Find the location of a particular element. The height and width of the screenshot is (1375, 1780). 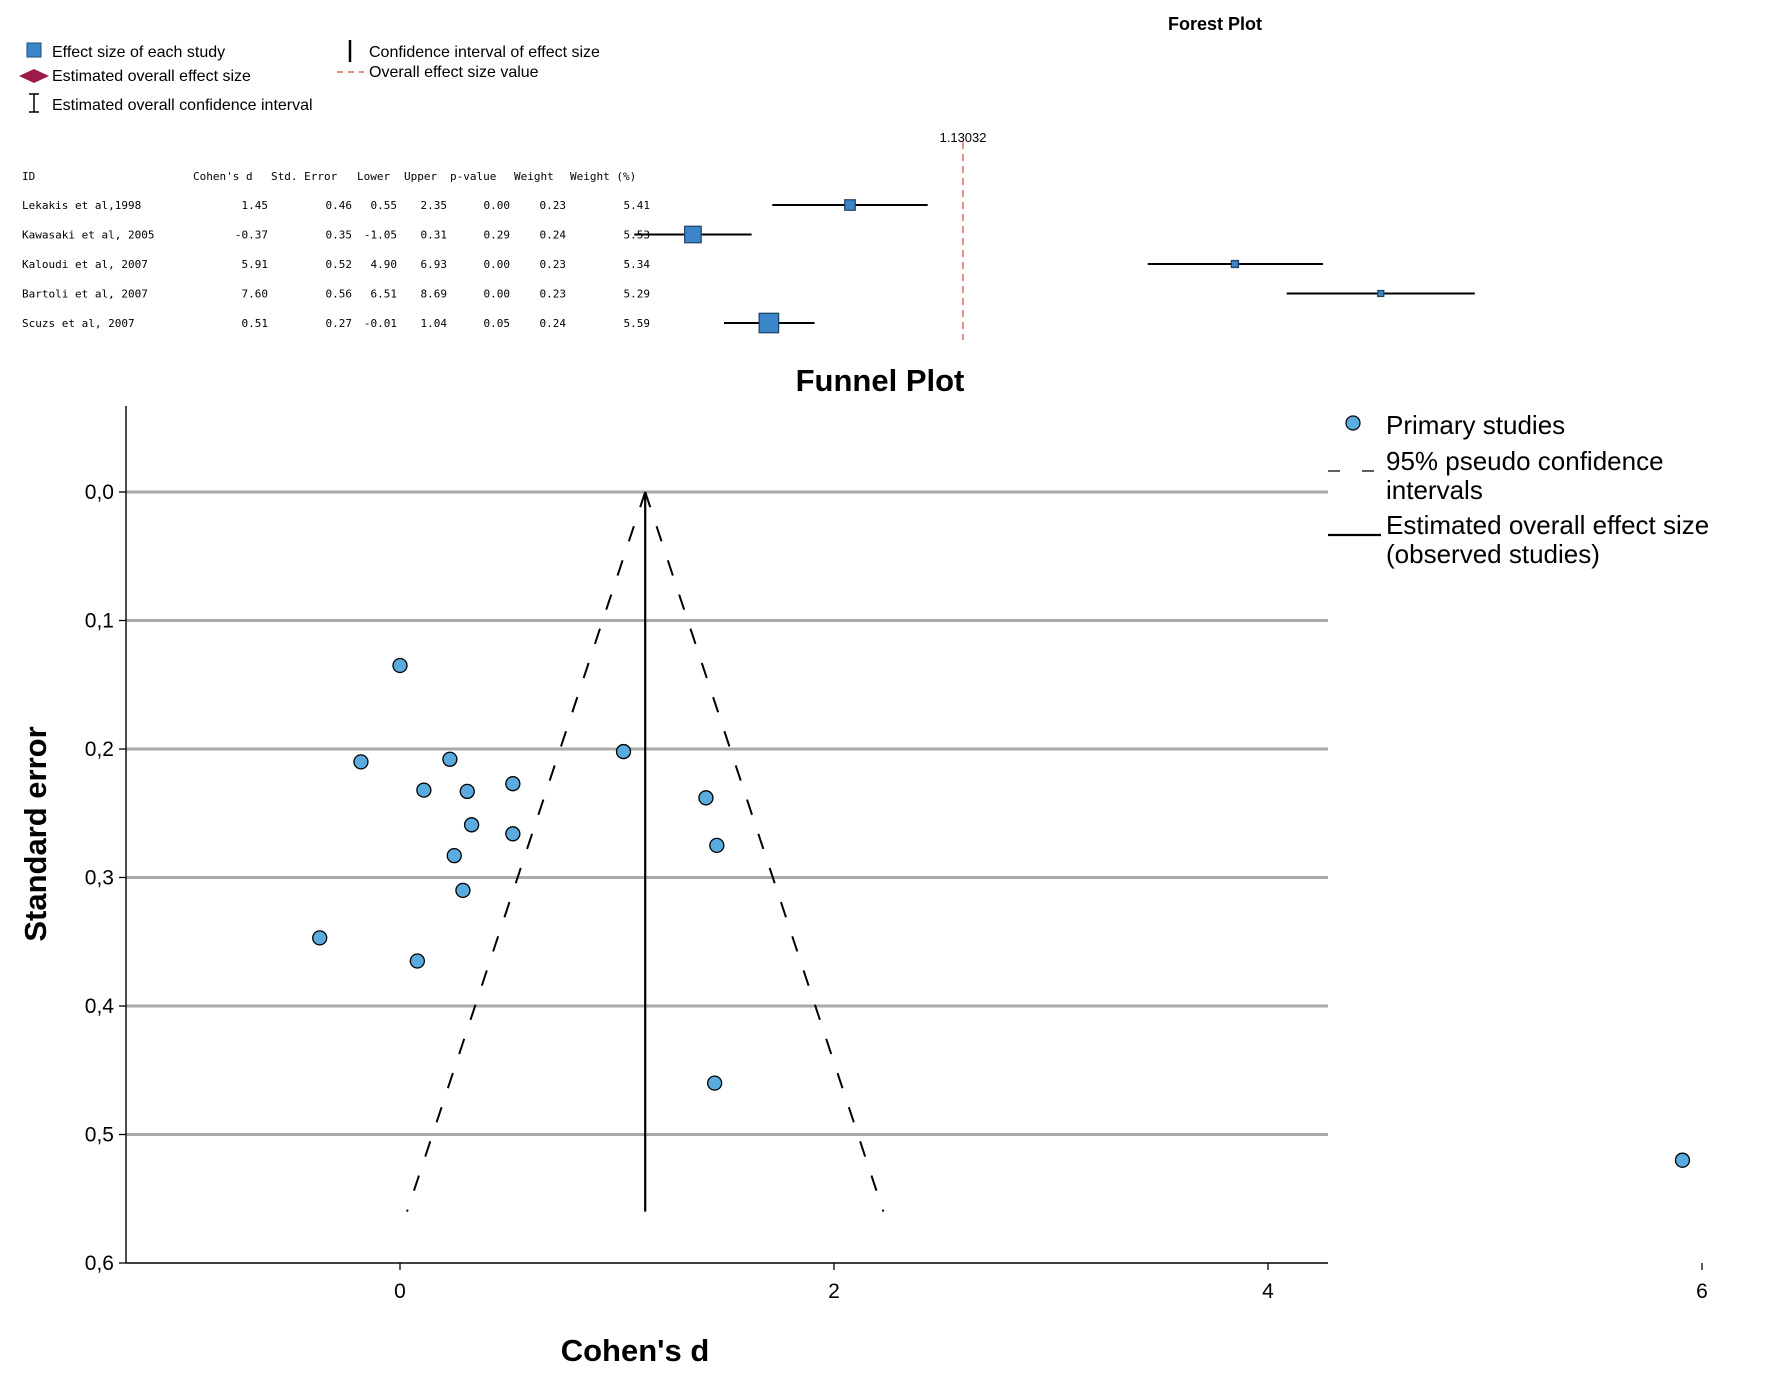

forest-cell-d: 1.45 is located at coordinates (255, 205).